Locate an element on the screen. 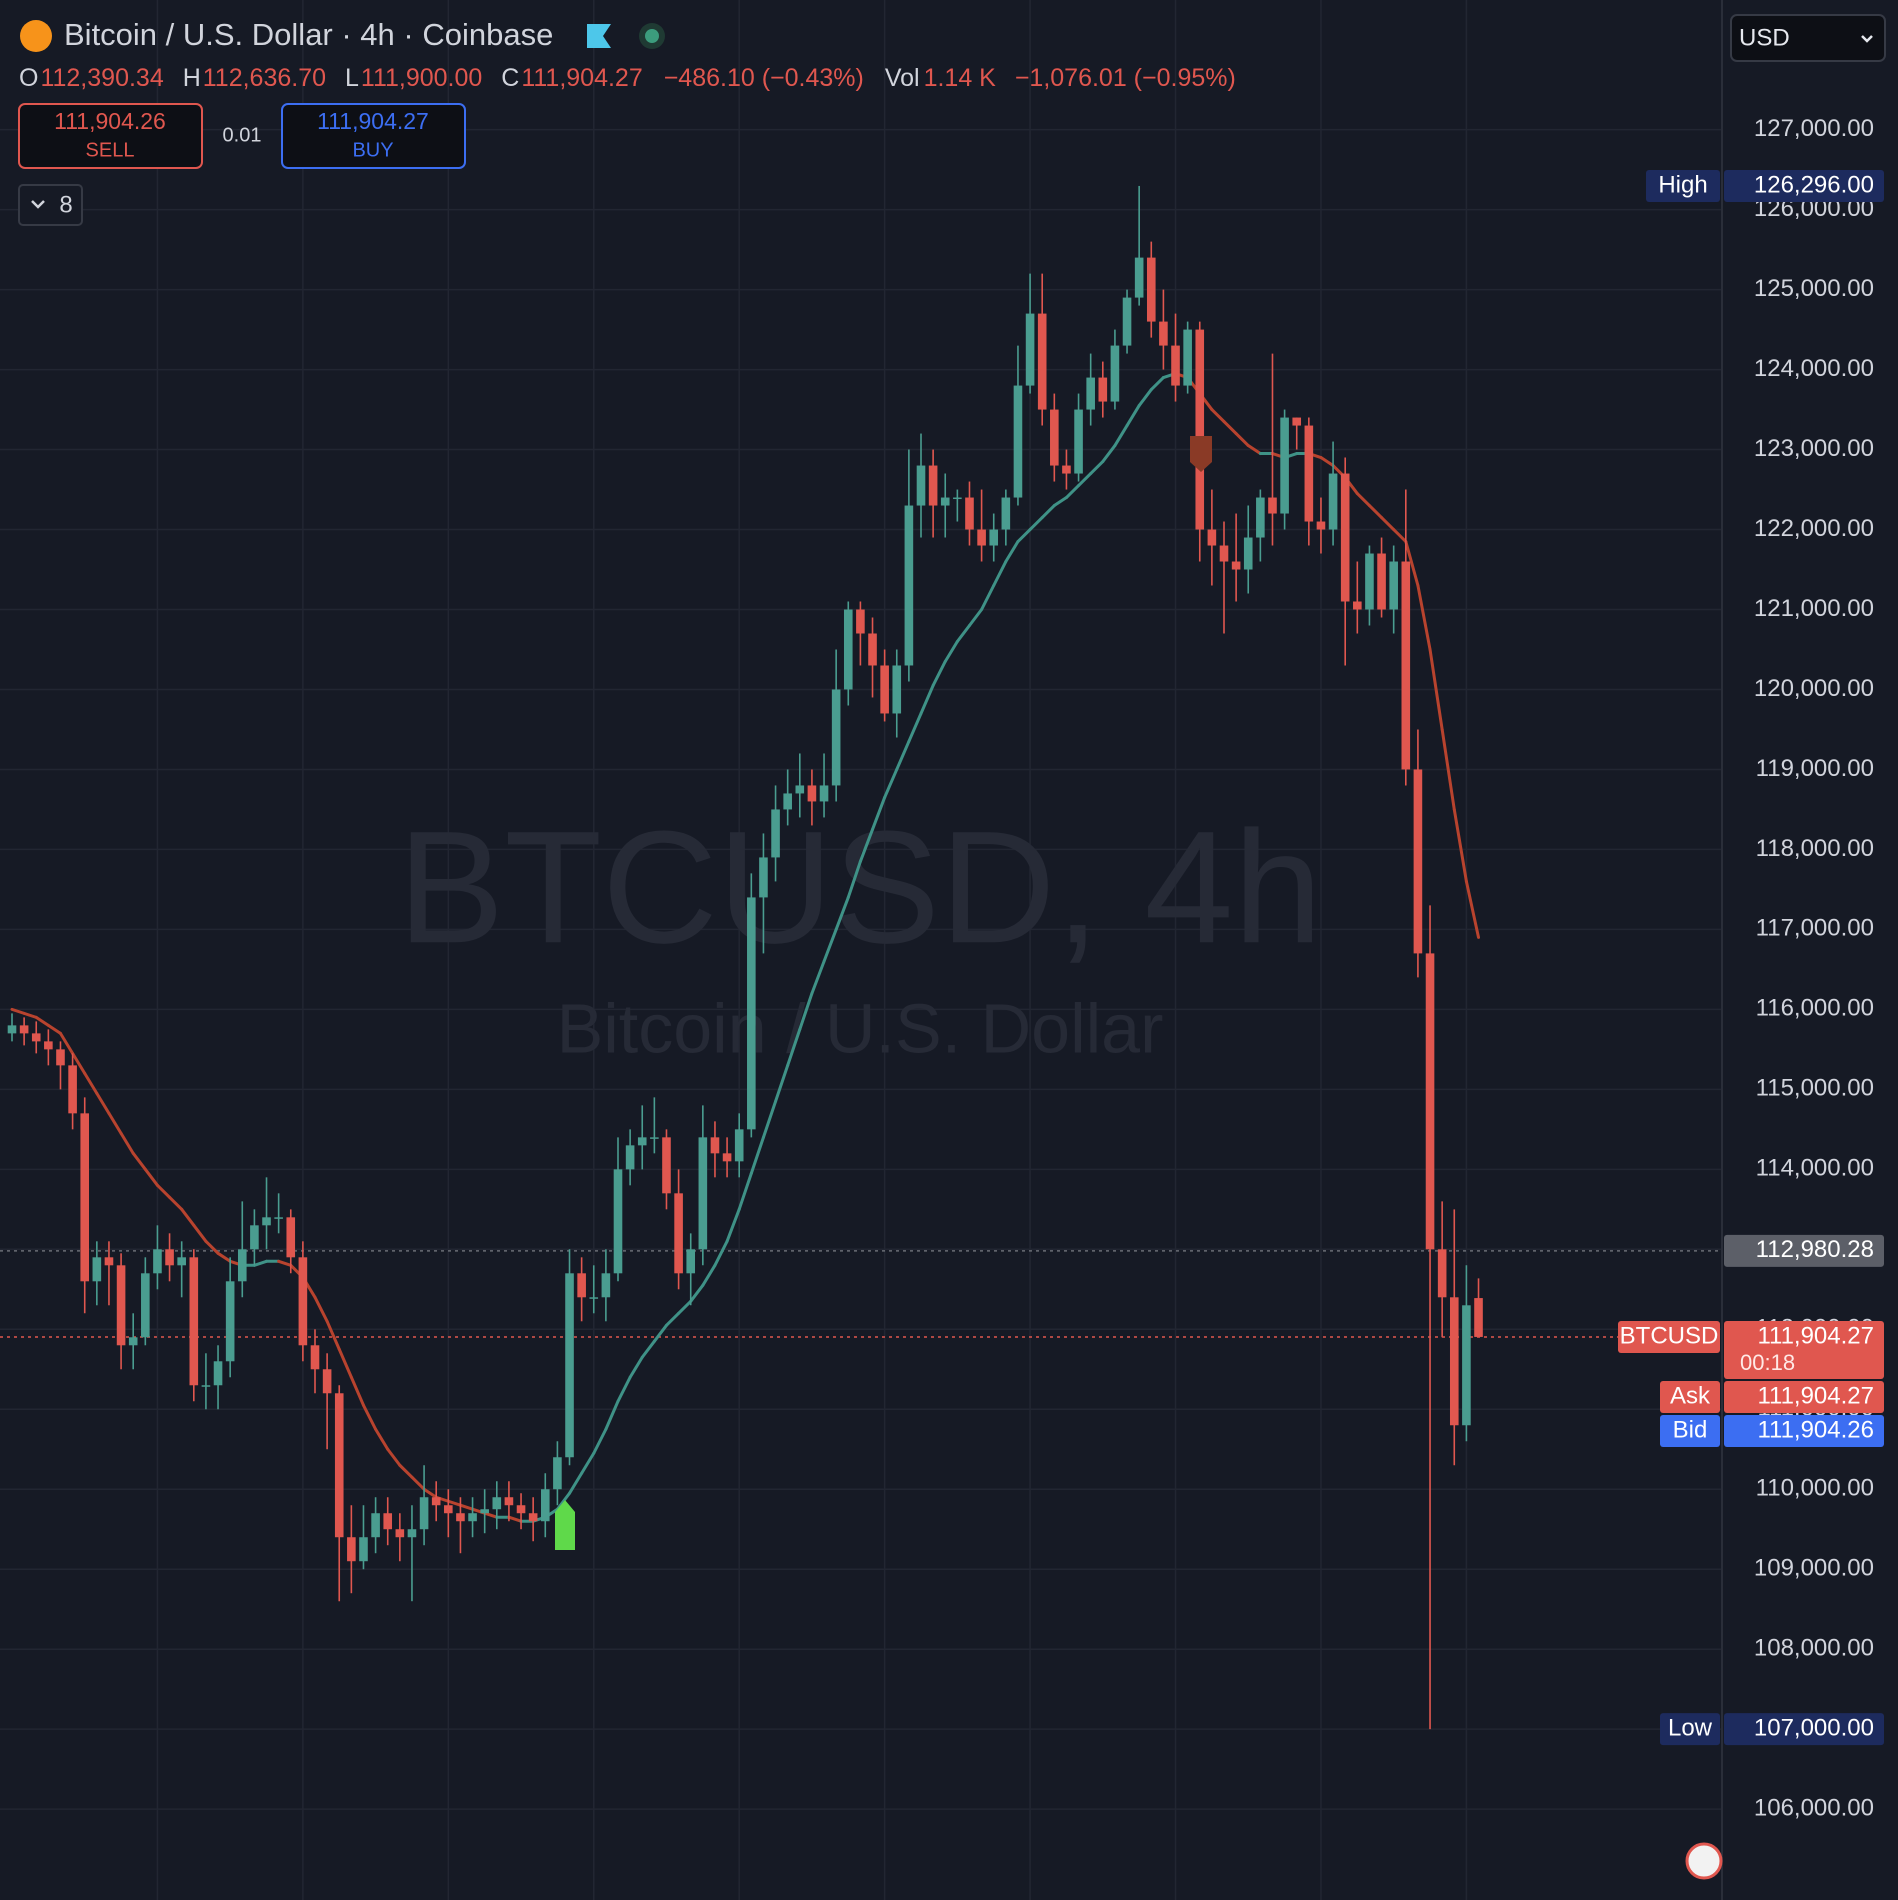  y-tick-label: 110,000.00 is located at coordinates (1815, 1488).